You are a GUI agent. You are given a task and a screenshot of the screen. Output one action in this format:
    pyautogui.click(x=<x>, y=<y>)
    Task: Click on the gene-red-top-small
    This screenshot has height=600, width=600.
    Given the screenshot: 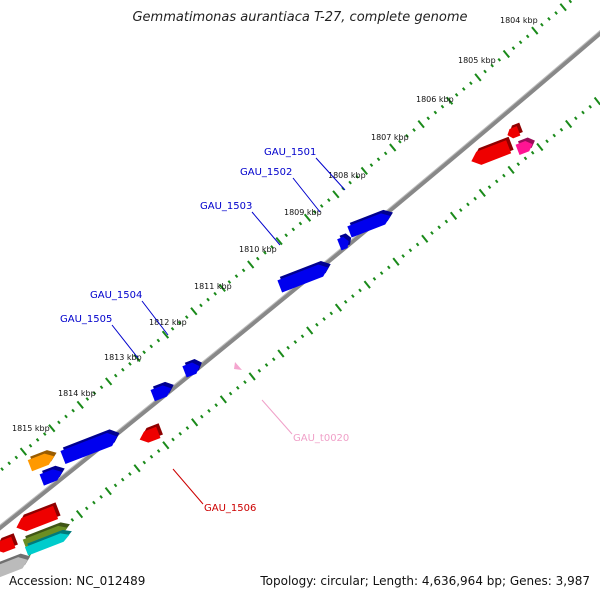 What is the action you would take?
    pyautogui.click(x=515, y=130)
    